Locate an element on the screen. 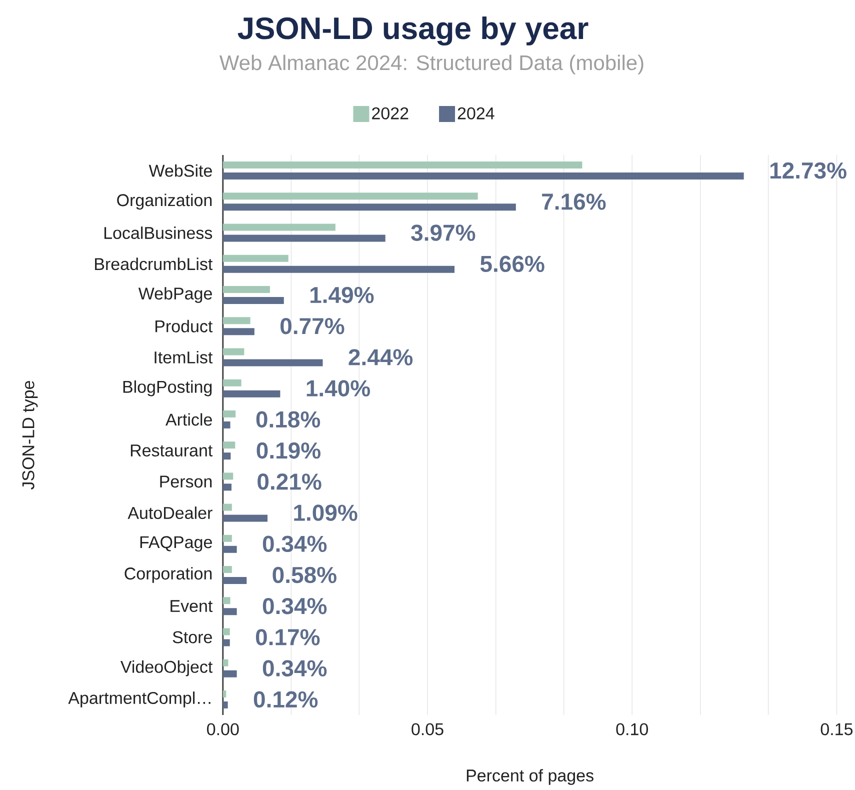 This screenshot has width=855, height=790. x-tick-label: 0.05 is located at coordinates (428, 729).